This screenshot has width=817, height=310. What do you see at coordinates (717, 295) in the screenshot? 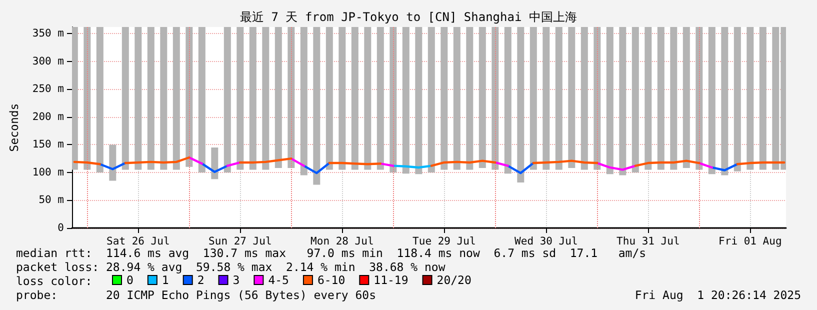
I see `text: Fri Aug 1 20:26:14 2025` at bounding box center [717, 295].